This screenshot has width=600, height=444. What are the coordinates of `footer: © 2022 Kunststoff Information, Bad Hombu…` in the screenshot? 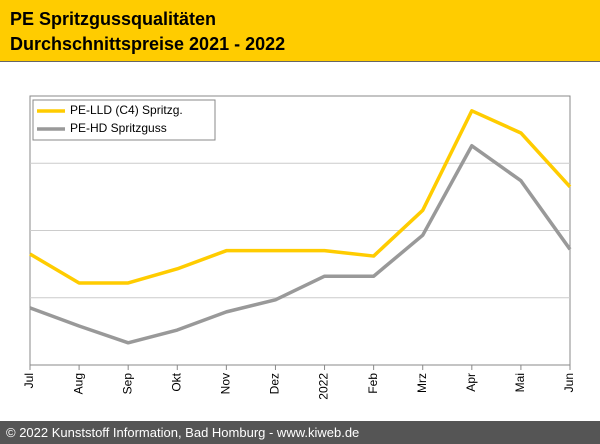 It's located at (182, 432).